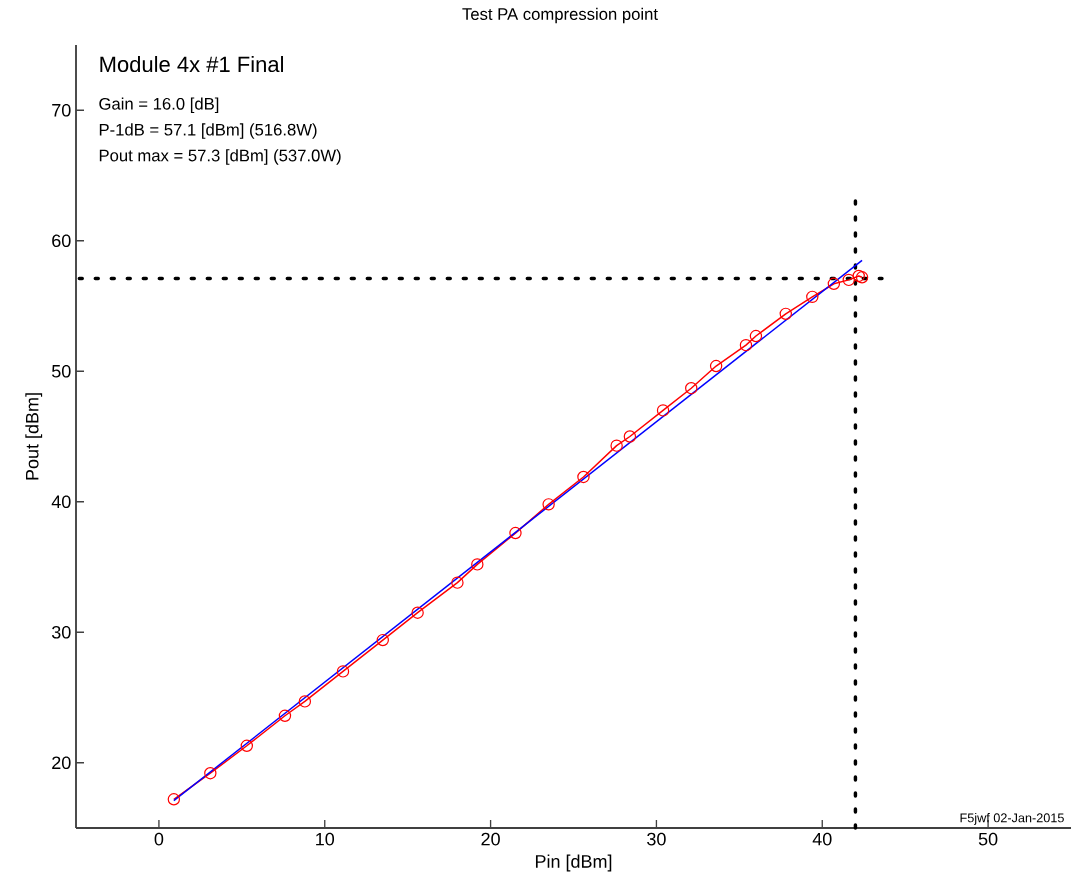 The image size is (1077, 890). I want to click on x-tick-label: 0, so click(159, 839).